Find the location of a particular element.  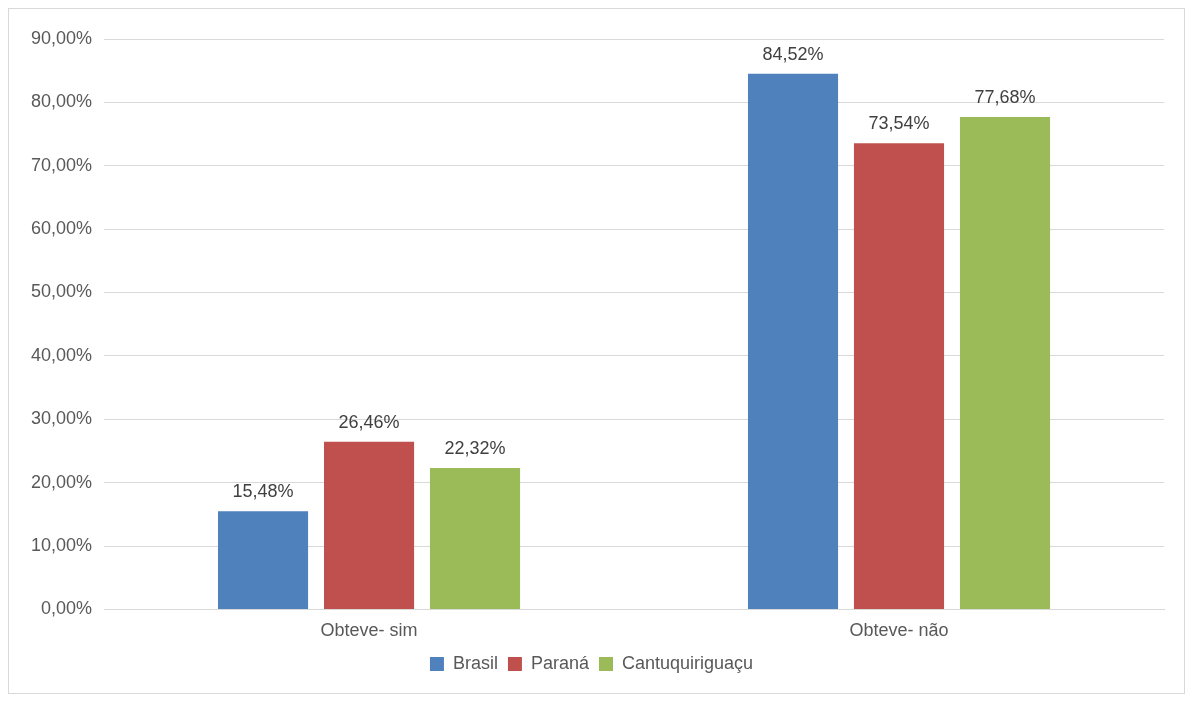

y-tick-label: 50,00% is located at coordinates (61, 291).